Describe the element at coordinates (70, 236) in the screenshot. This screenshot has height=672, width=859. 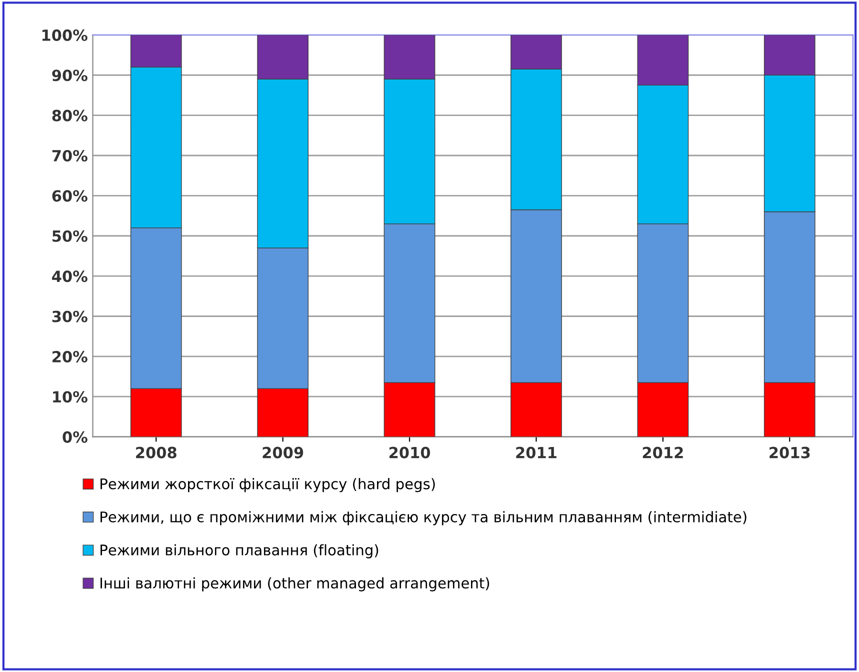
I see `y-tick-label: 50%` at that location.